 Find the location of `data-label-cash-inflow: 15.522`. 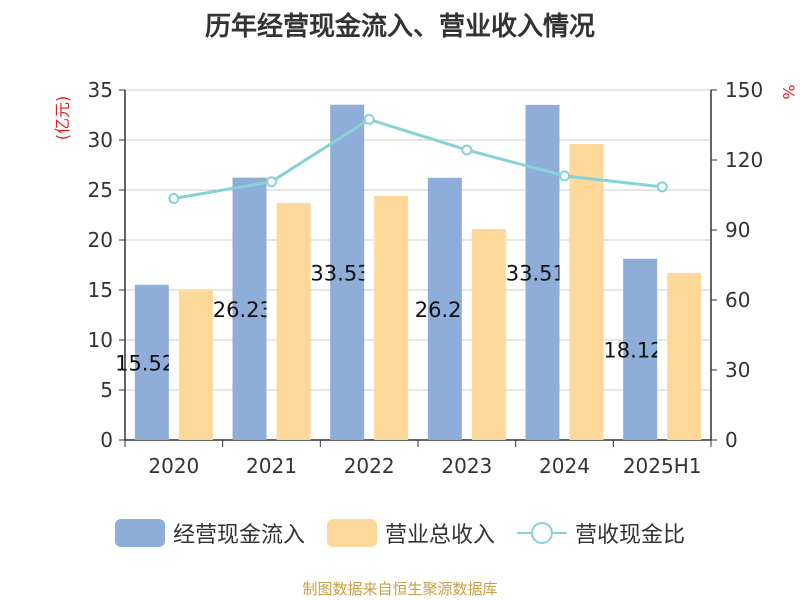

data-label-cash-inflow: 15.522 is located at coordinates (151, 363).